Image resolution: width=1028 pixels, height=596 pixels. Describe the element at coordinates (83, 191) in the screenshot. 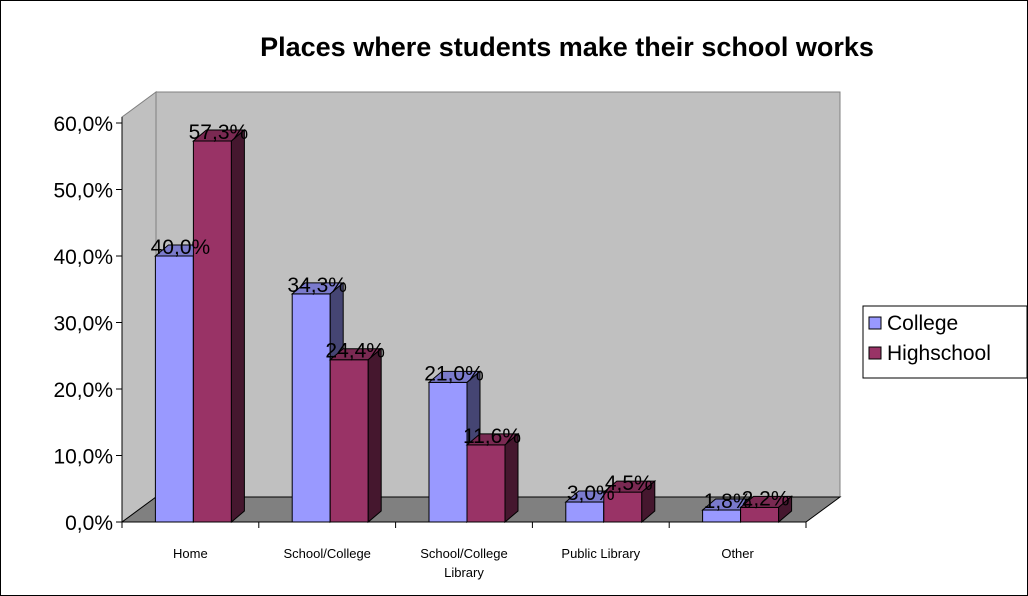

I see `y-tick-label: 50,0%` at that location.